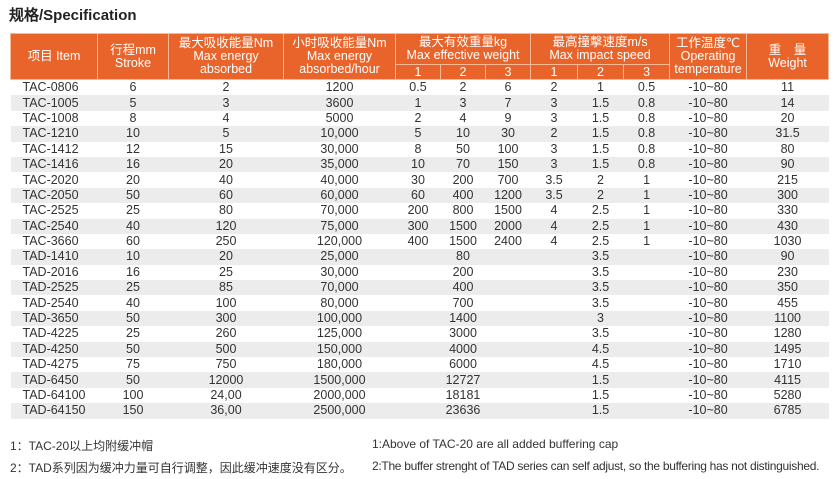  What do you see at coordinates (226, 43) in the screenshot?
I see `header-max-energy-cn: 最大吸收能量Nm` at bounding box center [226, 43].